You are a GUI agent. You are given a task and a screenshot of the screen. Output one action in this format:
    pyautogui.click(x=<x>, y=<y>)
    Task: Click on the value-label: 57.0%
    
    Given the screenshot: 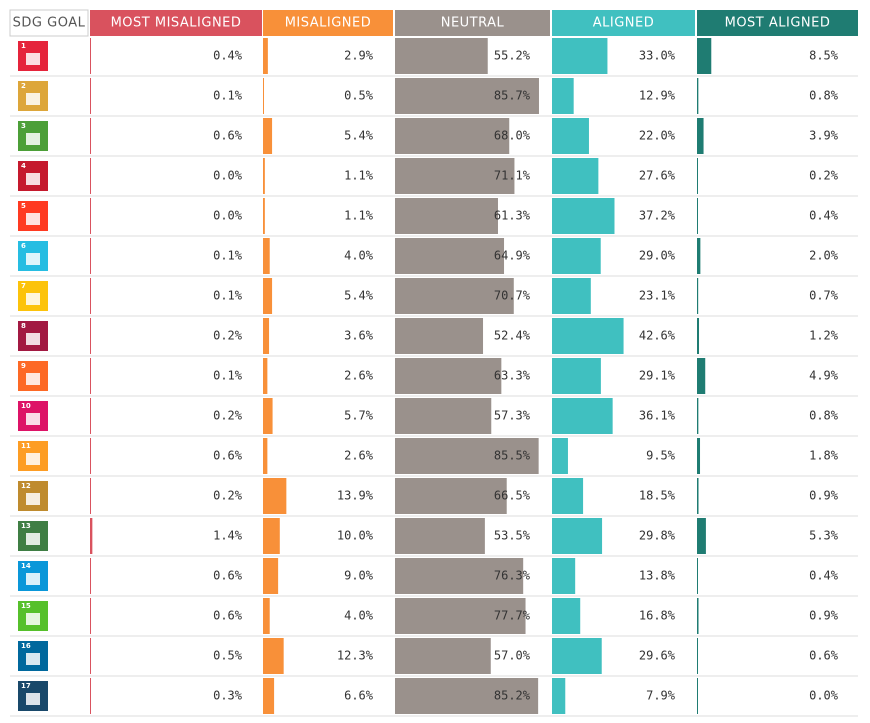 What is the action you would take?
    pyautogui.click(x=512, y=656)
    